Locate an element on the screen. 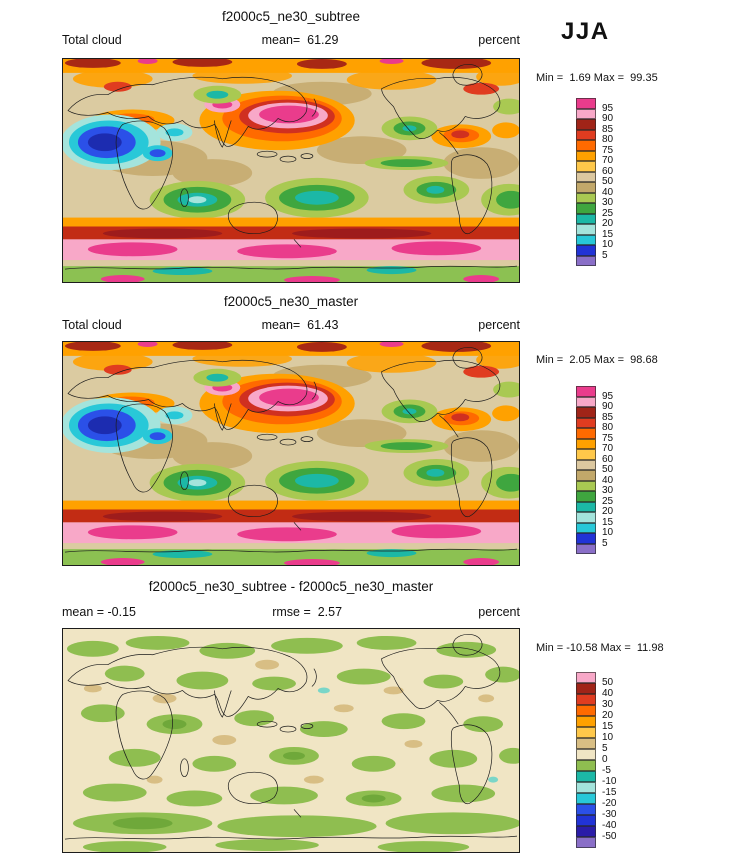  colorbar-tick-label: 70 is located at coordinates (608, 448).